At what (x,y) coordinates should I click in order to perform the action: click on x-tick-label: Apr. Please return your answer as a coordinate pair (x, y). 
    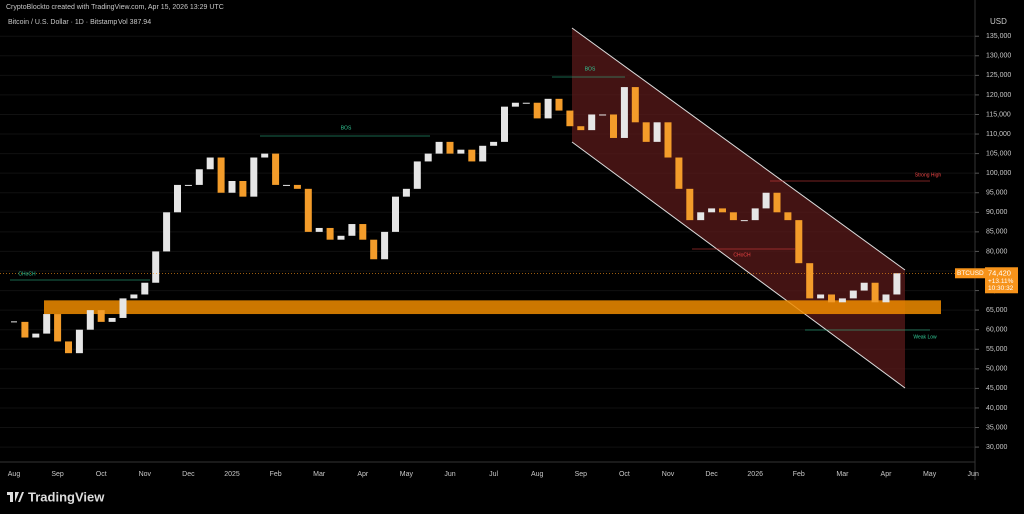
    Looking at the image, I should click on (363, 474).